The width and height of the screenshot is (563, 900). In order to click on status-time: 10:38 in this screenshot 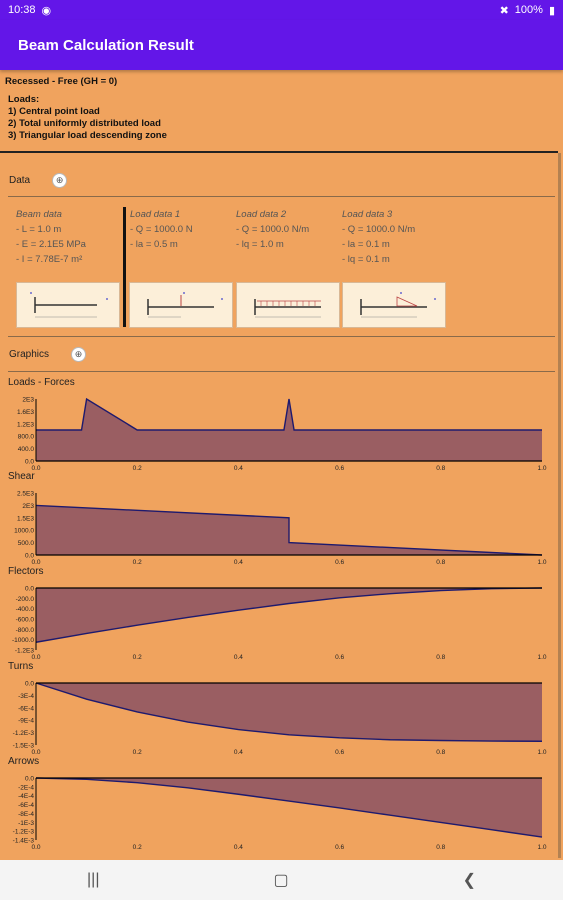, I will do `click(22, 10)`.